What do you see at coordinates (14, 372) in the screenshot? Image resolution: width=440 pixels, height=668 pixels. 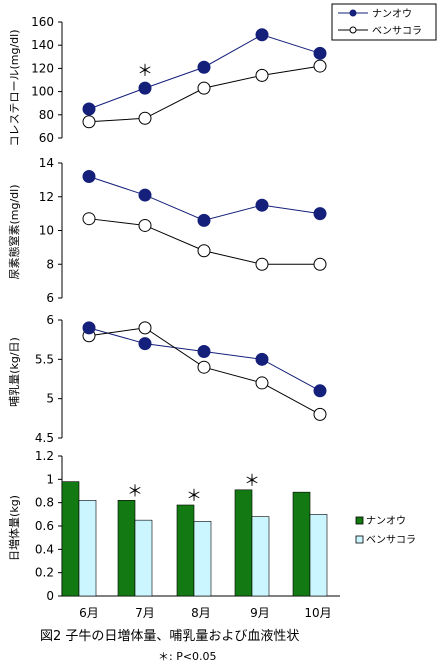 I see `milk-intake-axis-label: 哺乳量(kg/日)` at bounding box center [14, 372].